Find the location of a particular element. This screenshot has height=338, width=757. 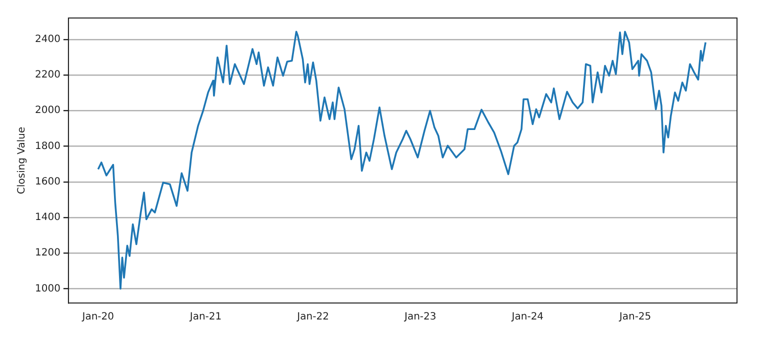

x-tick-label: Jan-22 is located at coordinates (312, 317).